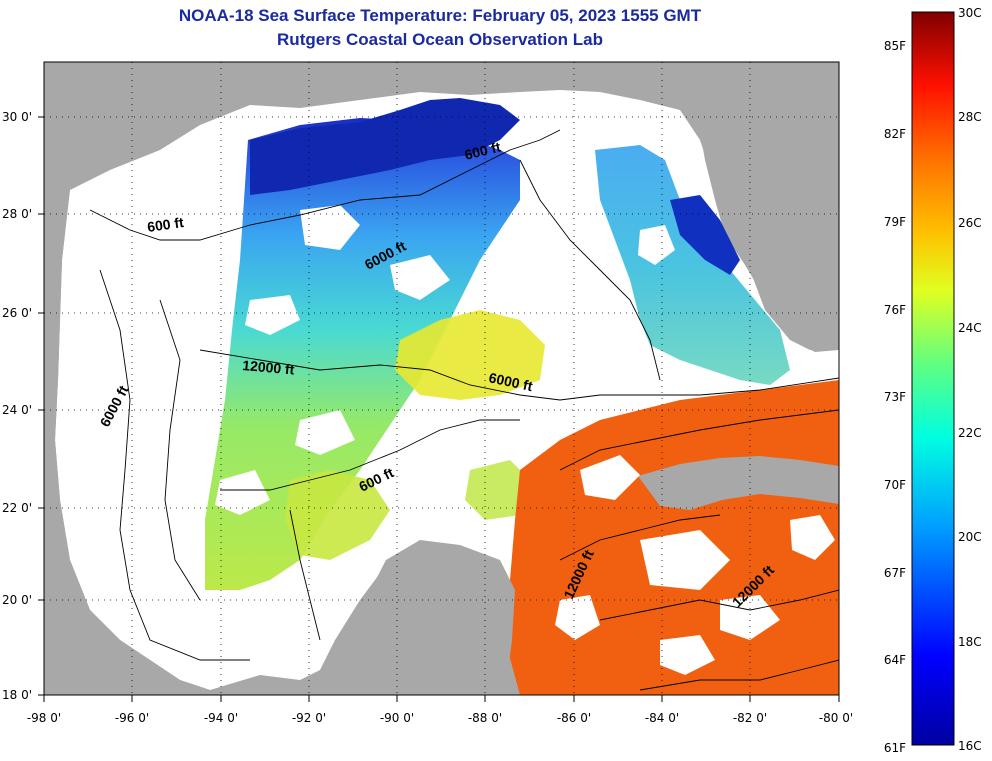  I want to click on colorbar-f-label: 79F, so click(895, 222).